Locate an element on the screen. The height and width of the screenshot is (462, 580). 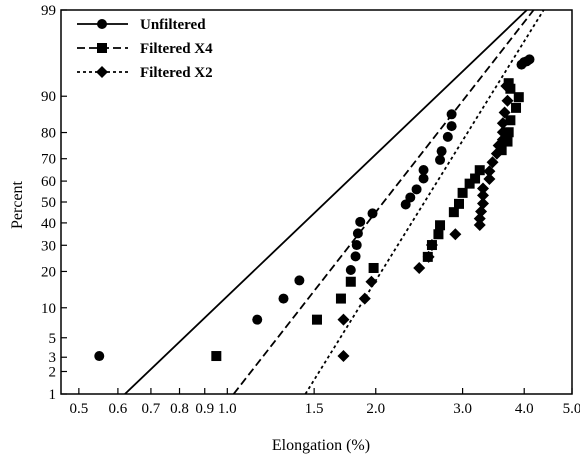
legend-label-filtered-x4: Filtered X4 is located at coordinates (176, 49).